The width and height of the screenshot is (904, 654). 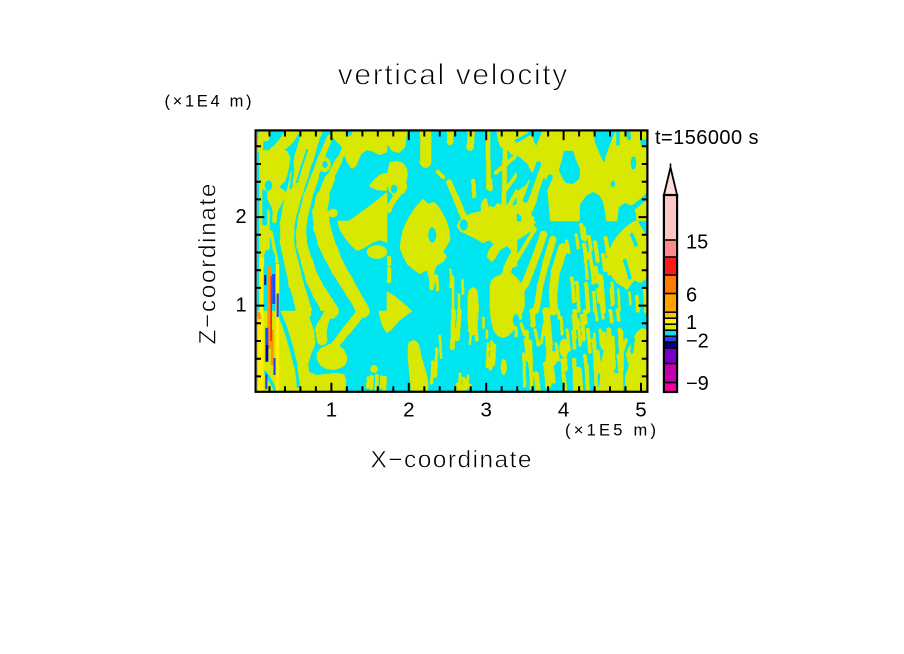 I want to click on svg-text: −2, so click(x=697, y=341).